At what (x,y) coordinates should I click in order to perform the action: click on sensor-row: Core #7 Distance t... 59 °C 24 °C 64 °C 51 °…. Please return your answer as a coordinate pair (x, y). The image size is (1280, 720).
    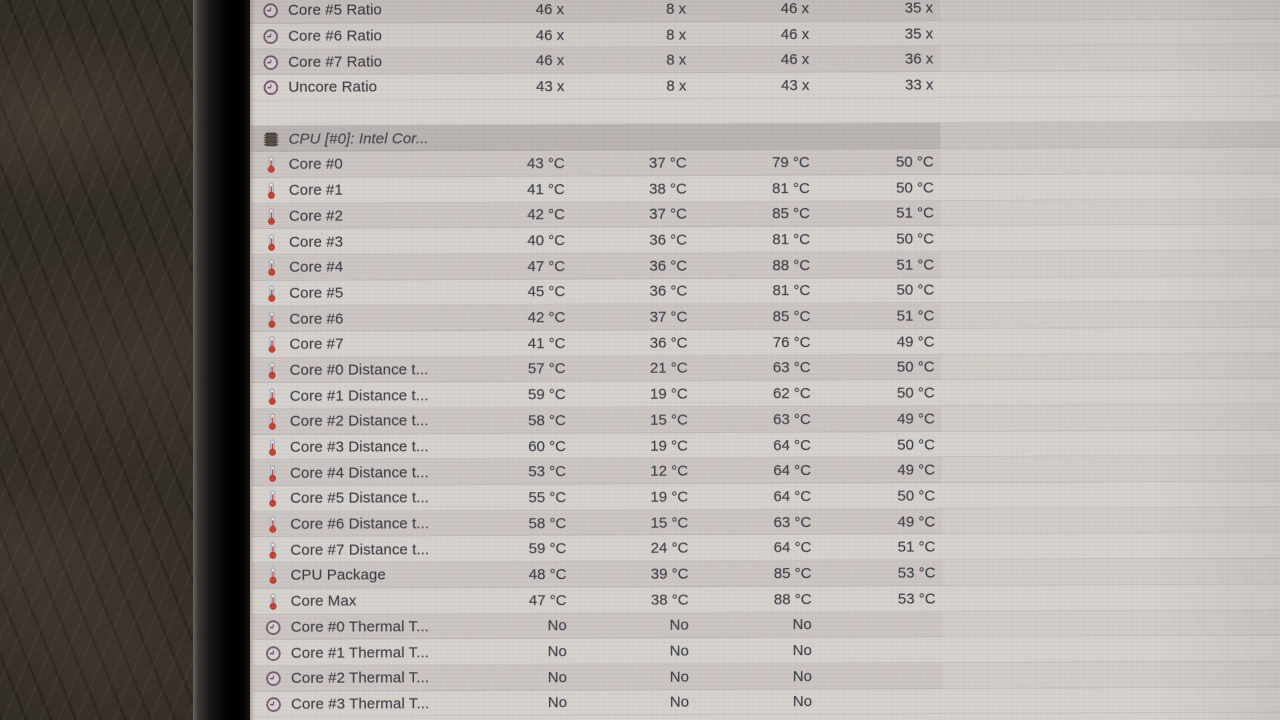
    Looking at the image, I should click on (766, 548).